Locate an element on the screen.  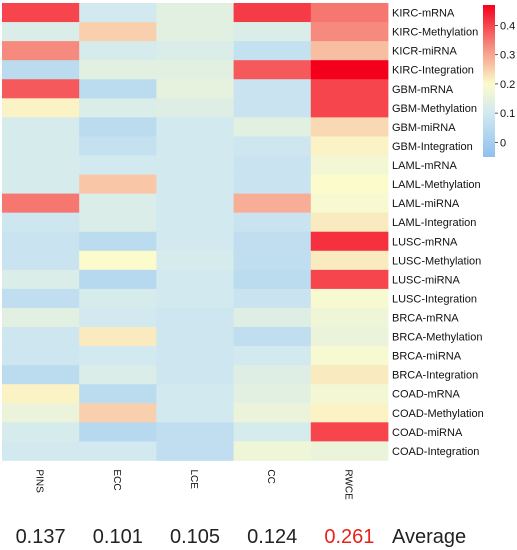
row-label: BRCA-miRNA is located at coordinates (427, 357).